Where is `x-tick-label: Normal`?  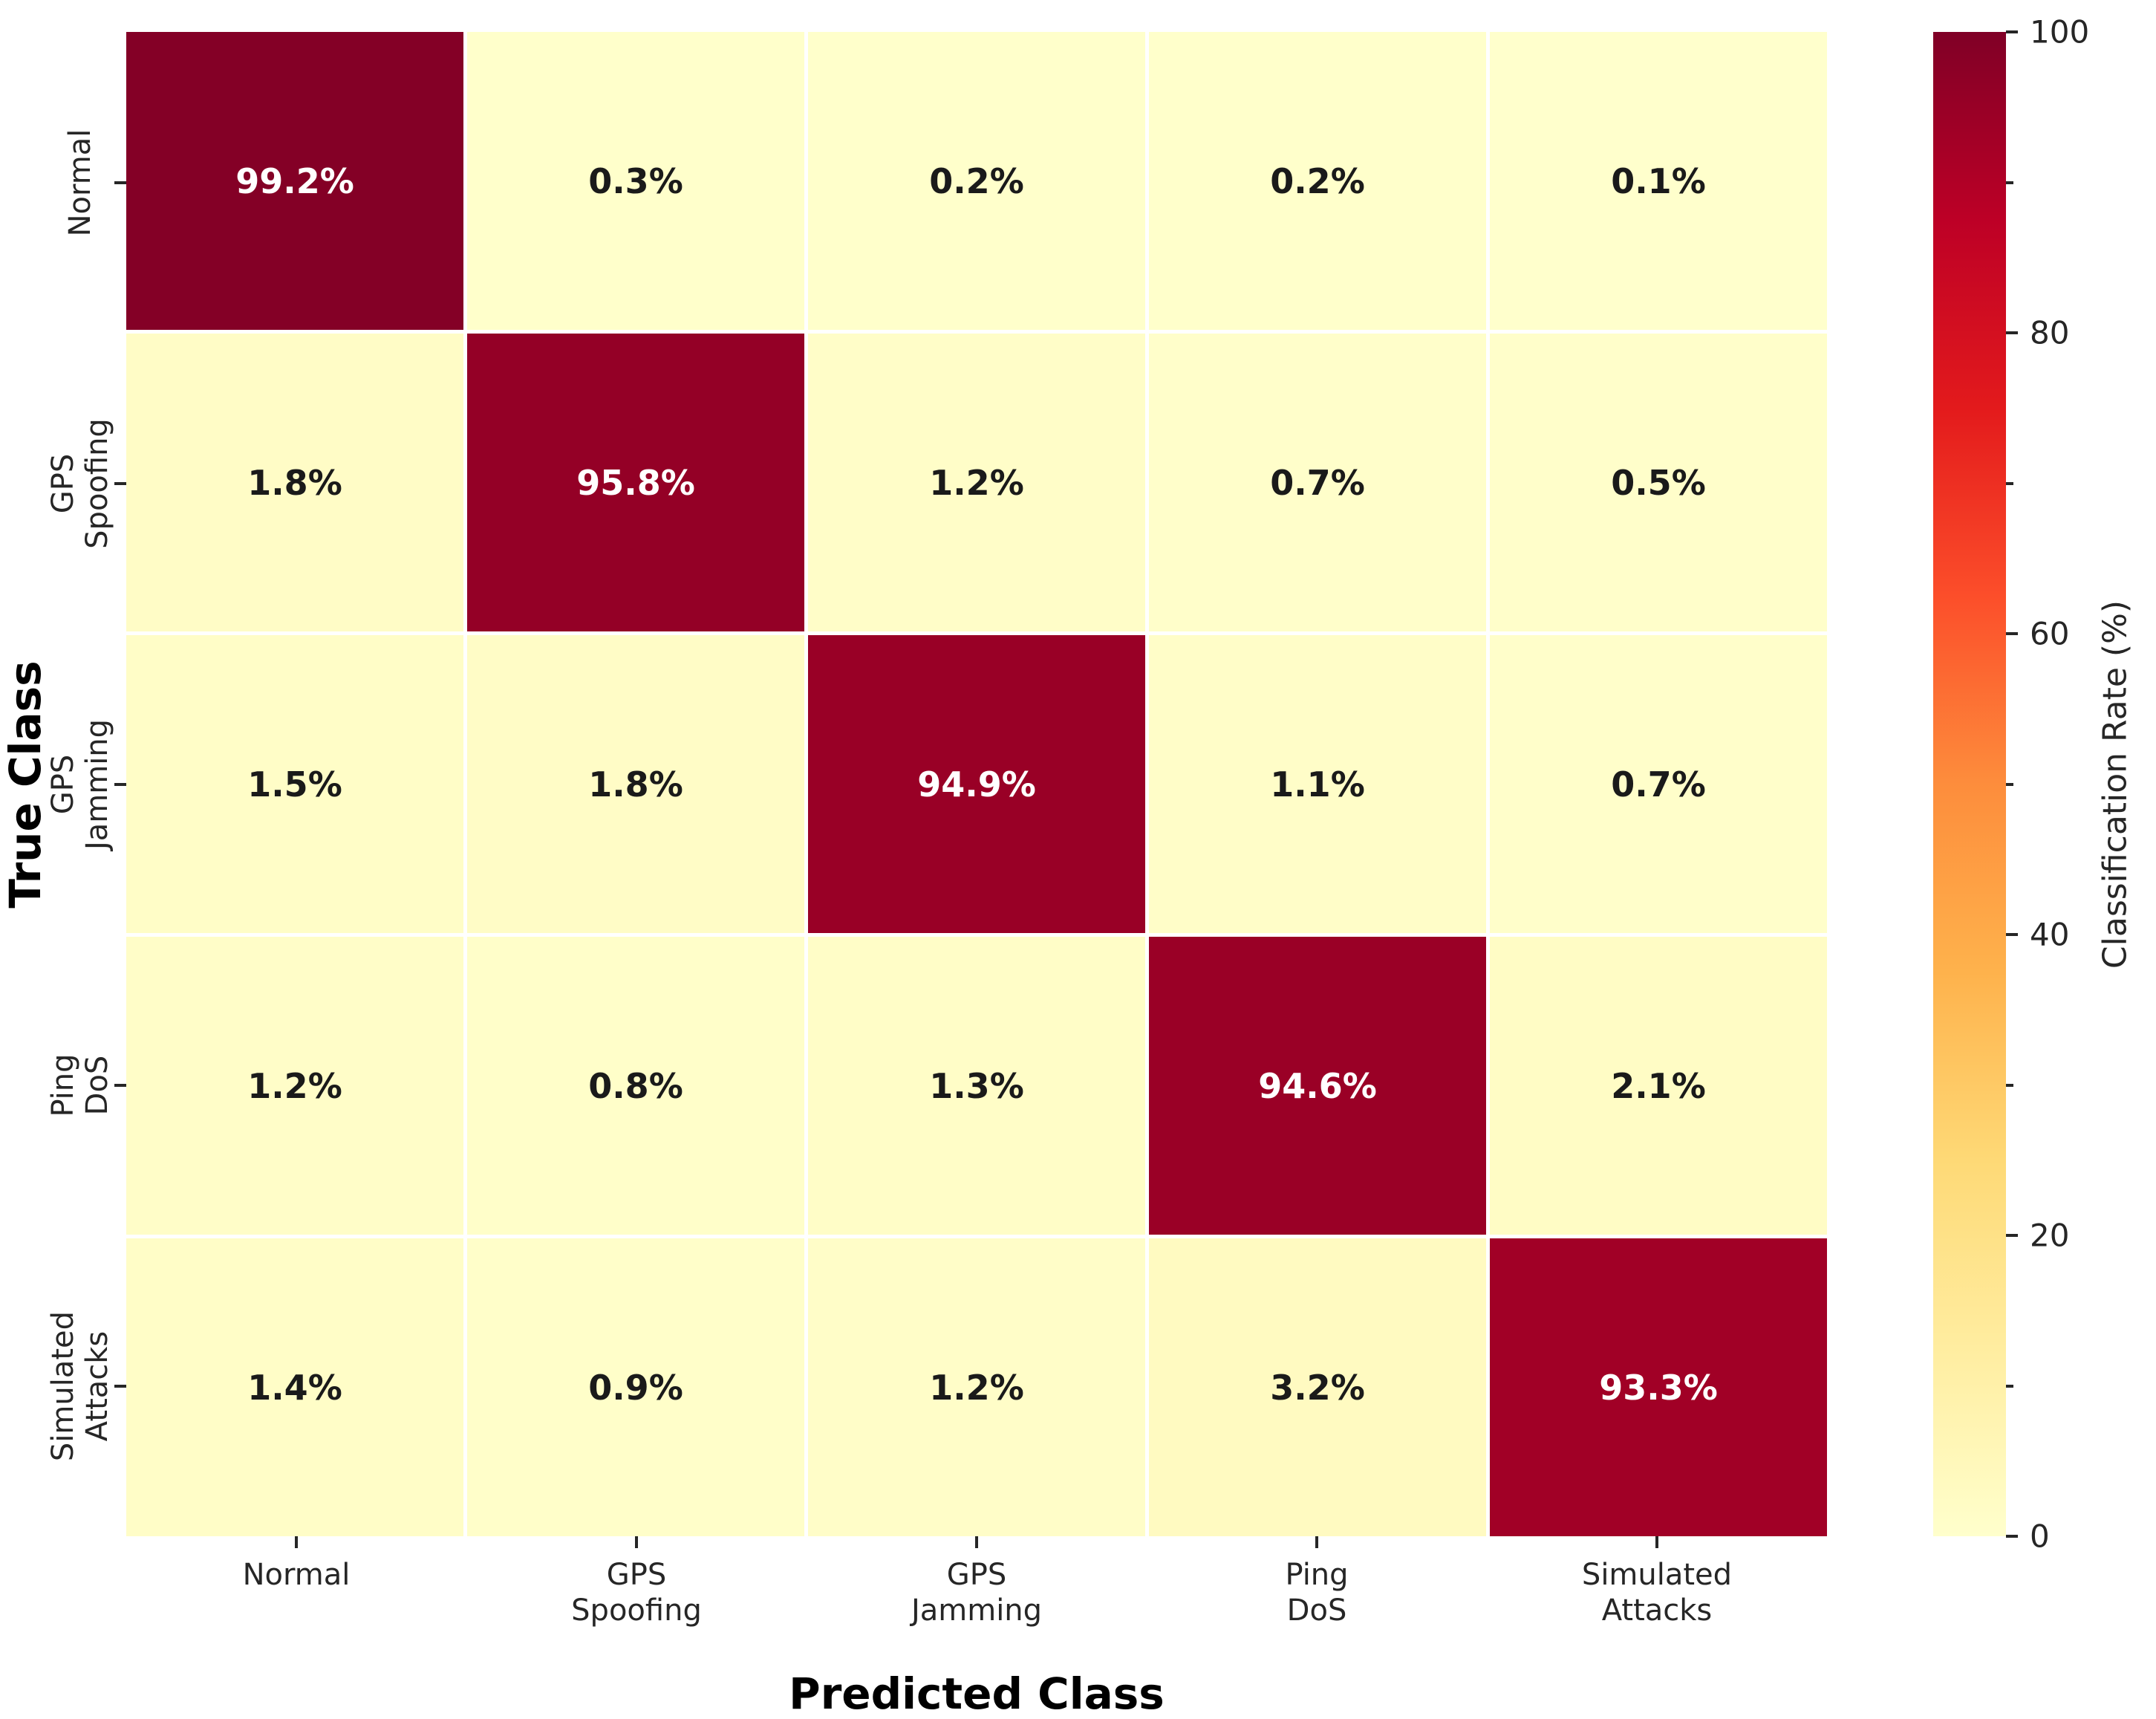 x-tick-label: Normal is located at coordinates (296, 1575).